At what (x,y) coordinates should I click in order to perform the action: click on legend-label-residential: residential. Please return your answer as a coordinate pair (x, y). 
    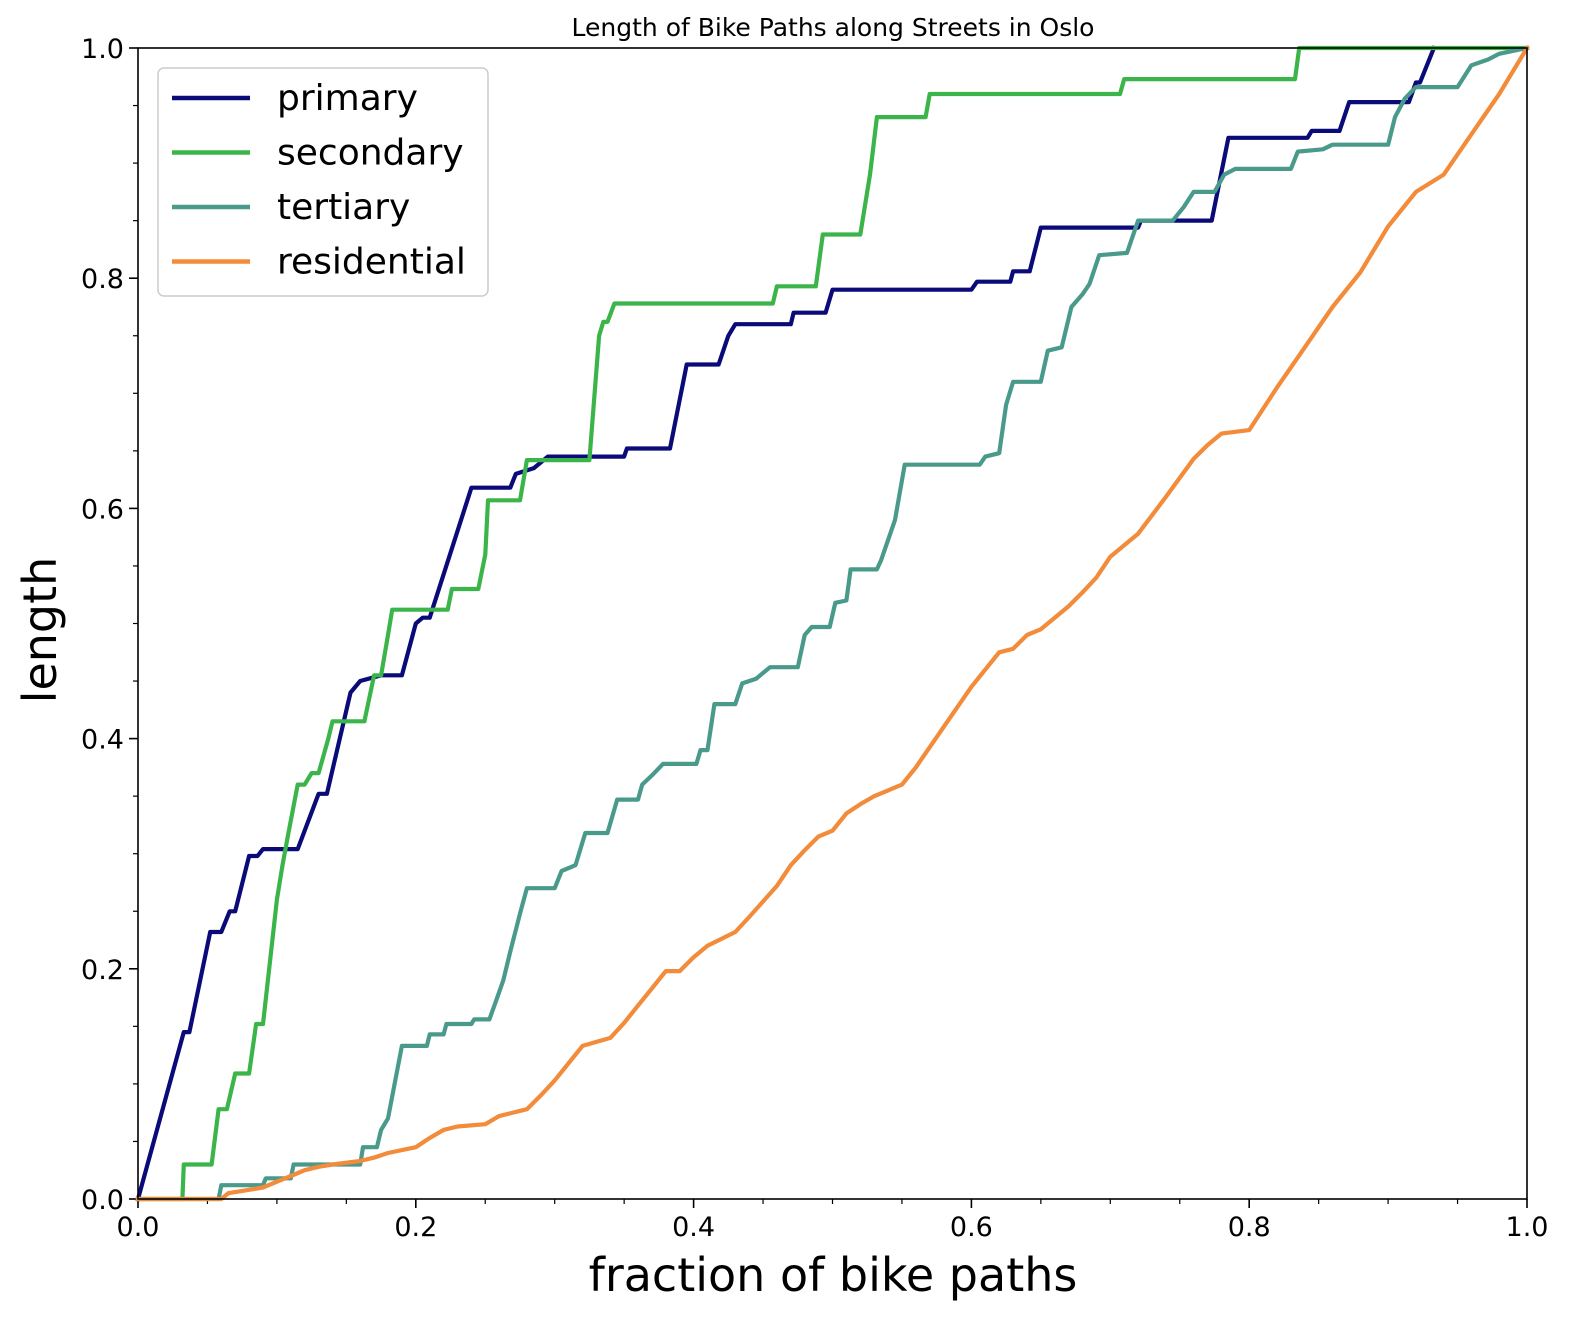
    Looking at the image, I should click on (371, 262).